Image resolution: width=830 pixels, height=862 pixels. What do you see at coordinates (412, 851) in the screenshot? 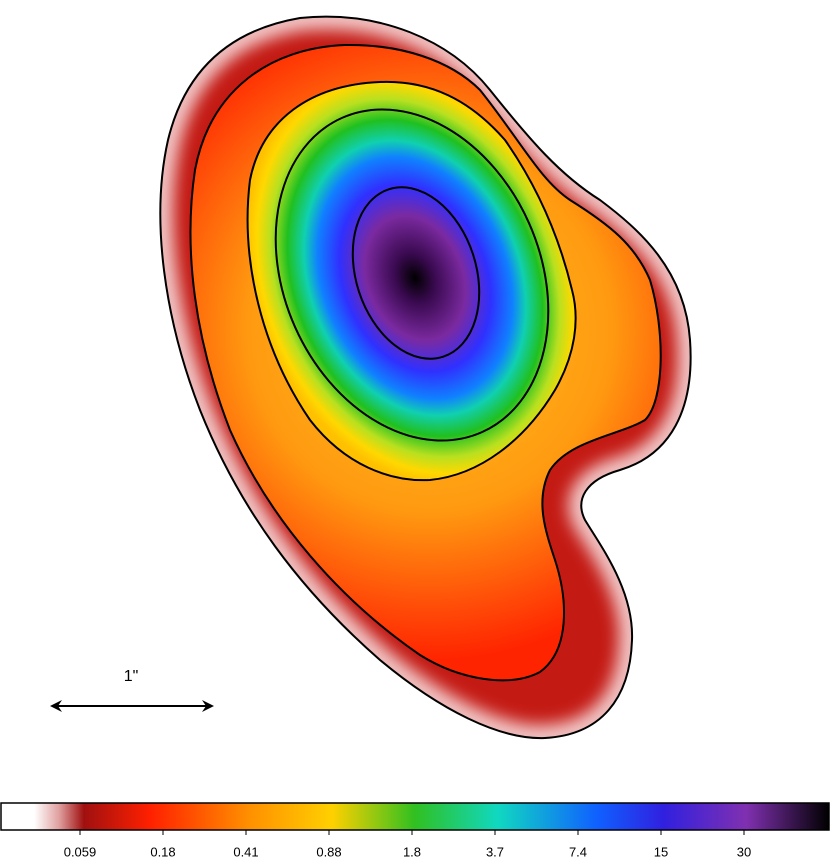
I see `colorbar-tick-label: 1.8` at bounding box center [412, 851].